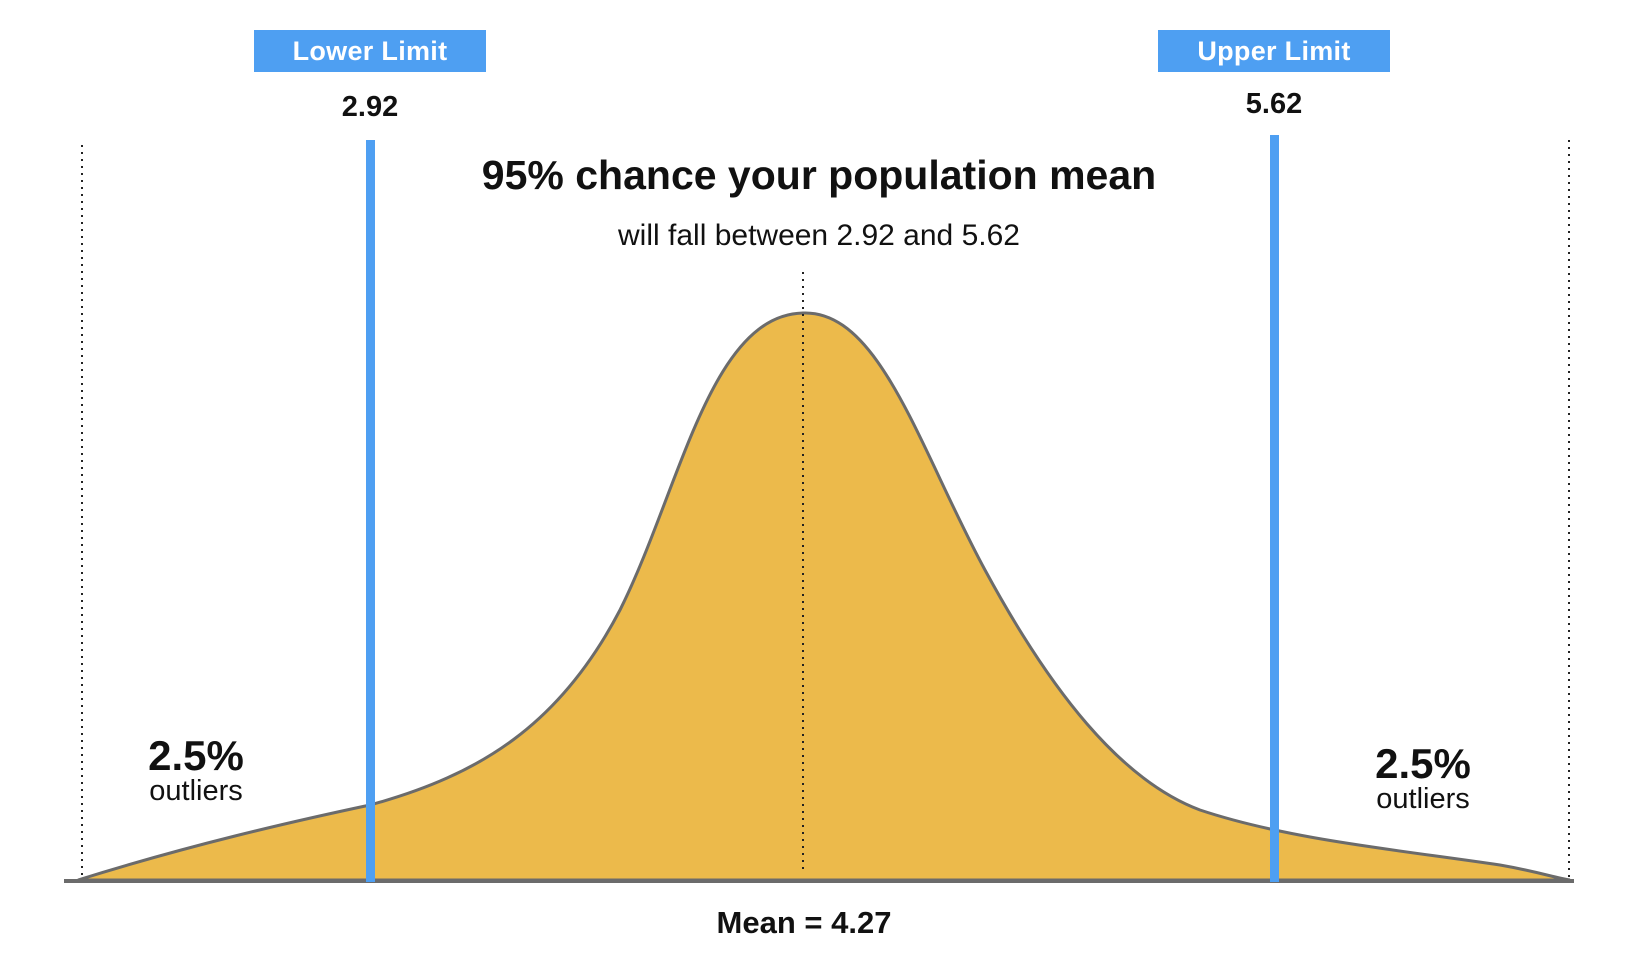 The width and height of the screenshot is (1638, 956). What do you see at coordinates (370, 511) in the screenshot?
I see `lower-limit-line` at bounding box center [370, 511].